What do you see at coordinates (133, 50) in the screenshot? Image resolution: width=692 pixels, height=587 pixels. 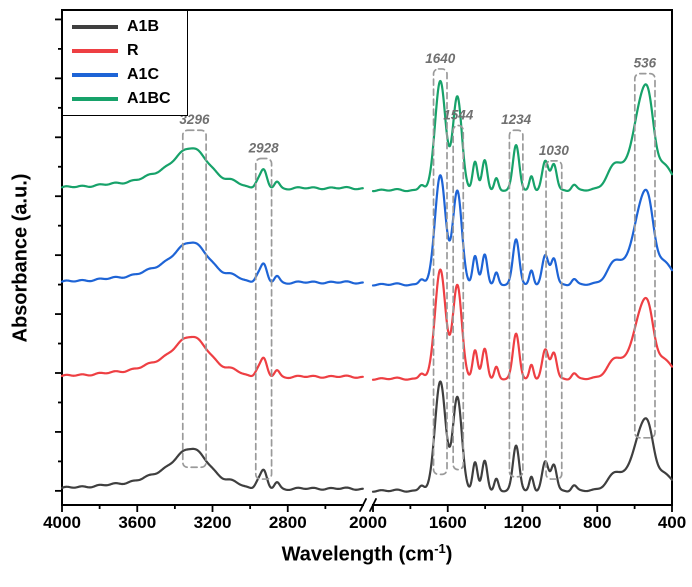 I see `legend-entry-label: R` at bounding box center [133, 50].